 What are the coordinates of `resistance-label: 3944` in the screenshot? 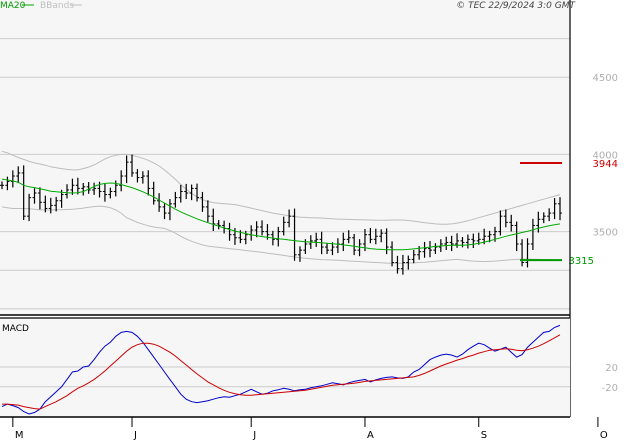 It's located at (605, 164).